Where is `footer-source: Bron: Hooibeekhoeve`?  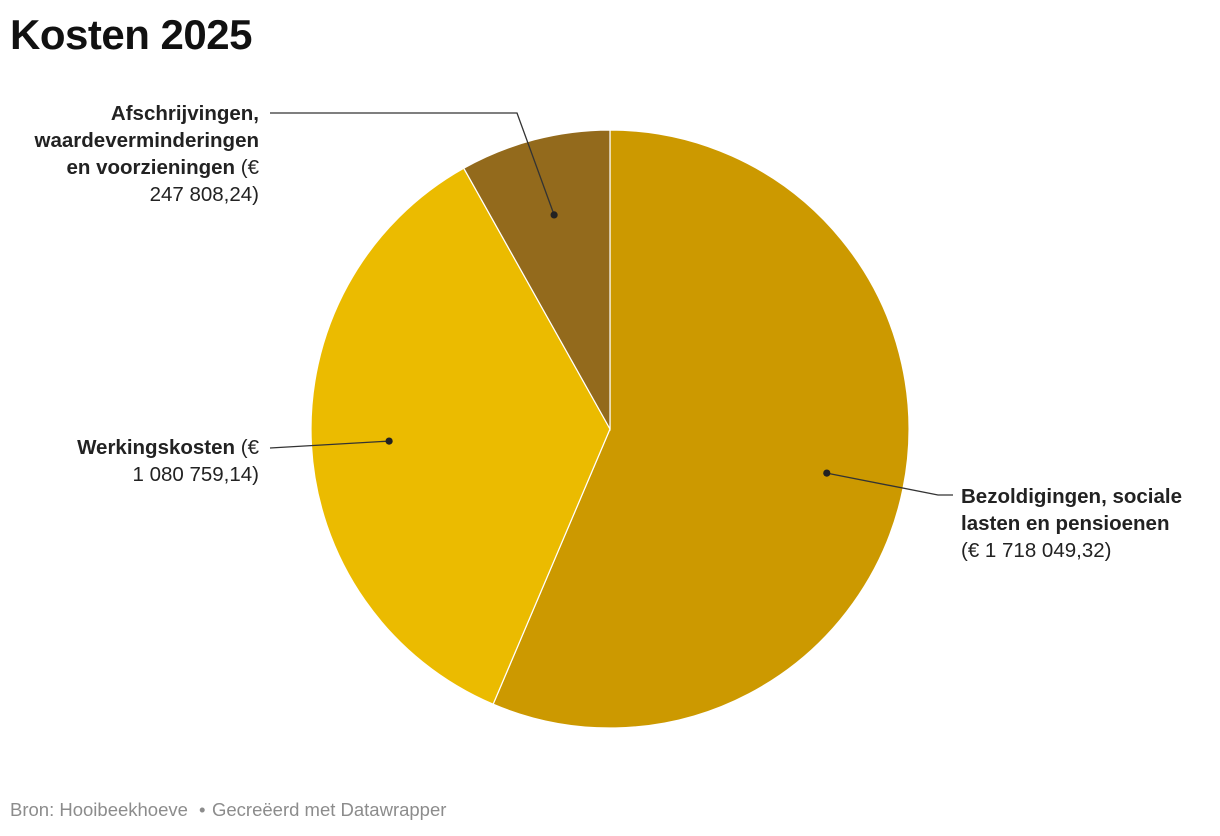
footer-source: Bron: Hooibeekhoeve is located at coordinates (99, 809).